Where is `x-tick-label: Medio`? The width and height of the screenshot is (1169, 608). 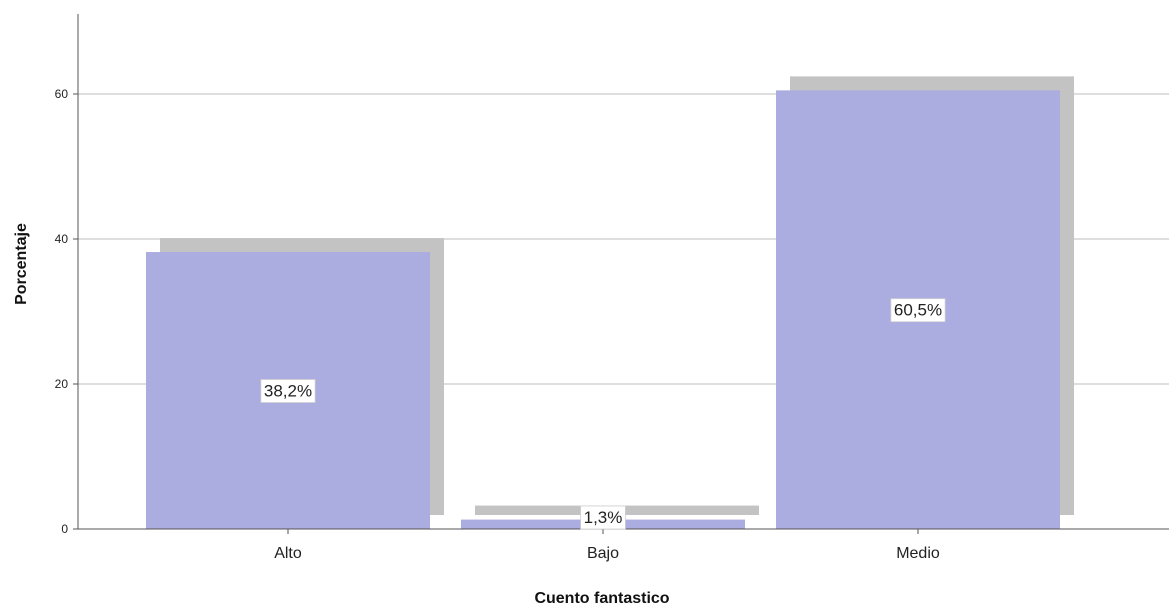
x-tick-label: Medio is located at coordinates (918, 553).